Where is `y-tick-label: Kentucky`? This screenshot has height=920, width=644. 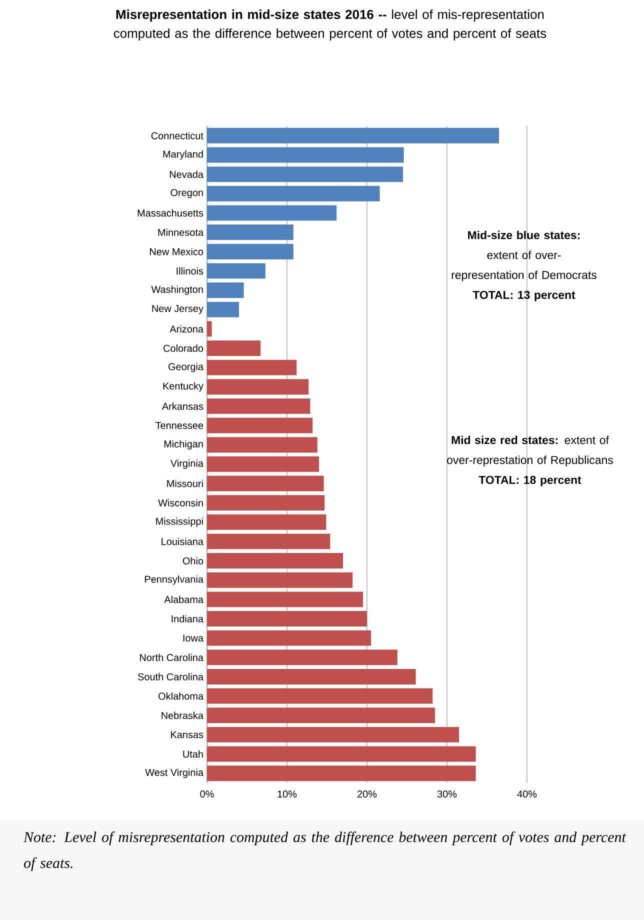 y-tick-label: Kentucky is located at coordinates (183, 387).